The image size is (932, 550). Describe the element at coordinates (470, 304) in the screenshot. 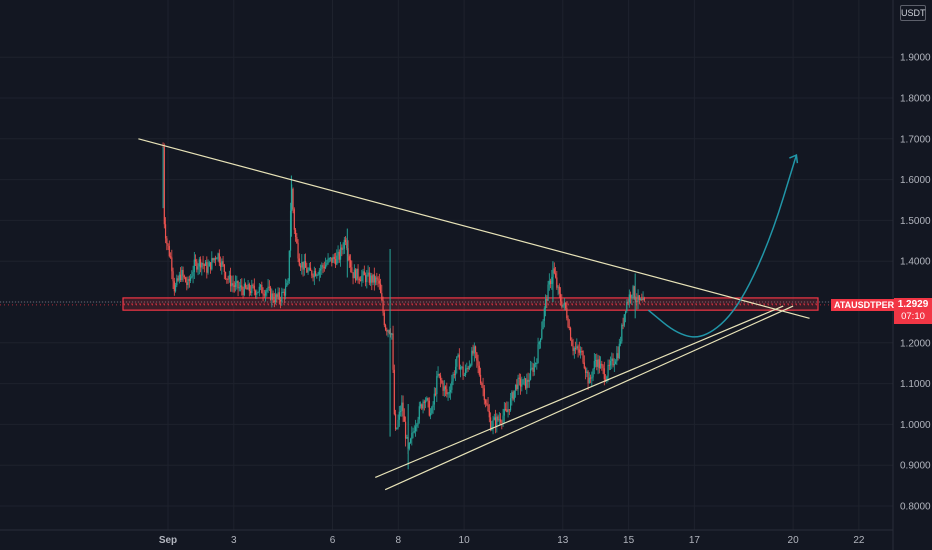

I see `support-resistance-zone` at that location.